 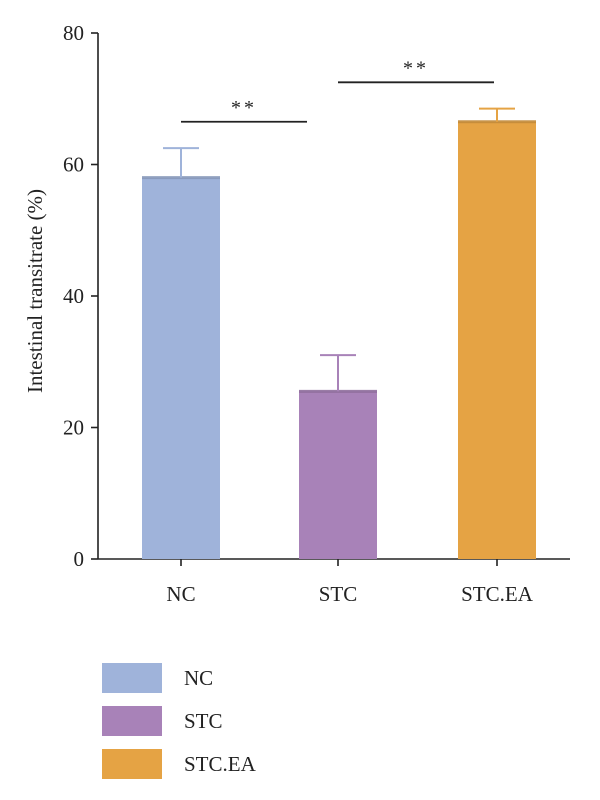 What do you see at coordinates (338, 594) in the screenshot?
I see `x-tick-label: STC` at bounding box center [338, 594].